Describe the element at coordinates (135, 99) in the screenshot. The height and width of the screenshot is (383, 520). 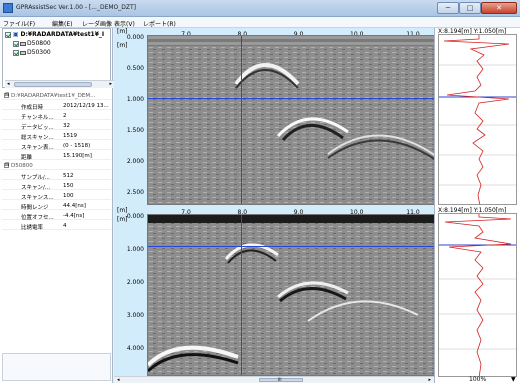
I see `y-tick-label: 1.000` at that location.